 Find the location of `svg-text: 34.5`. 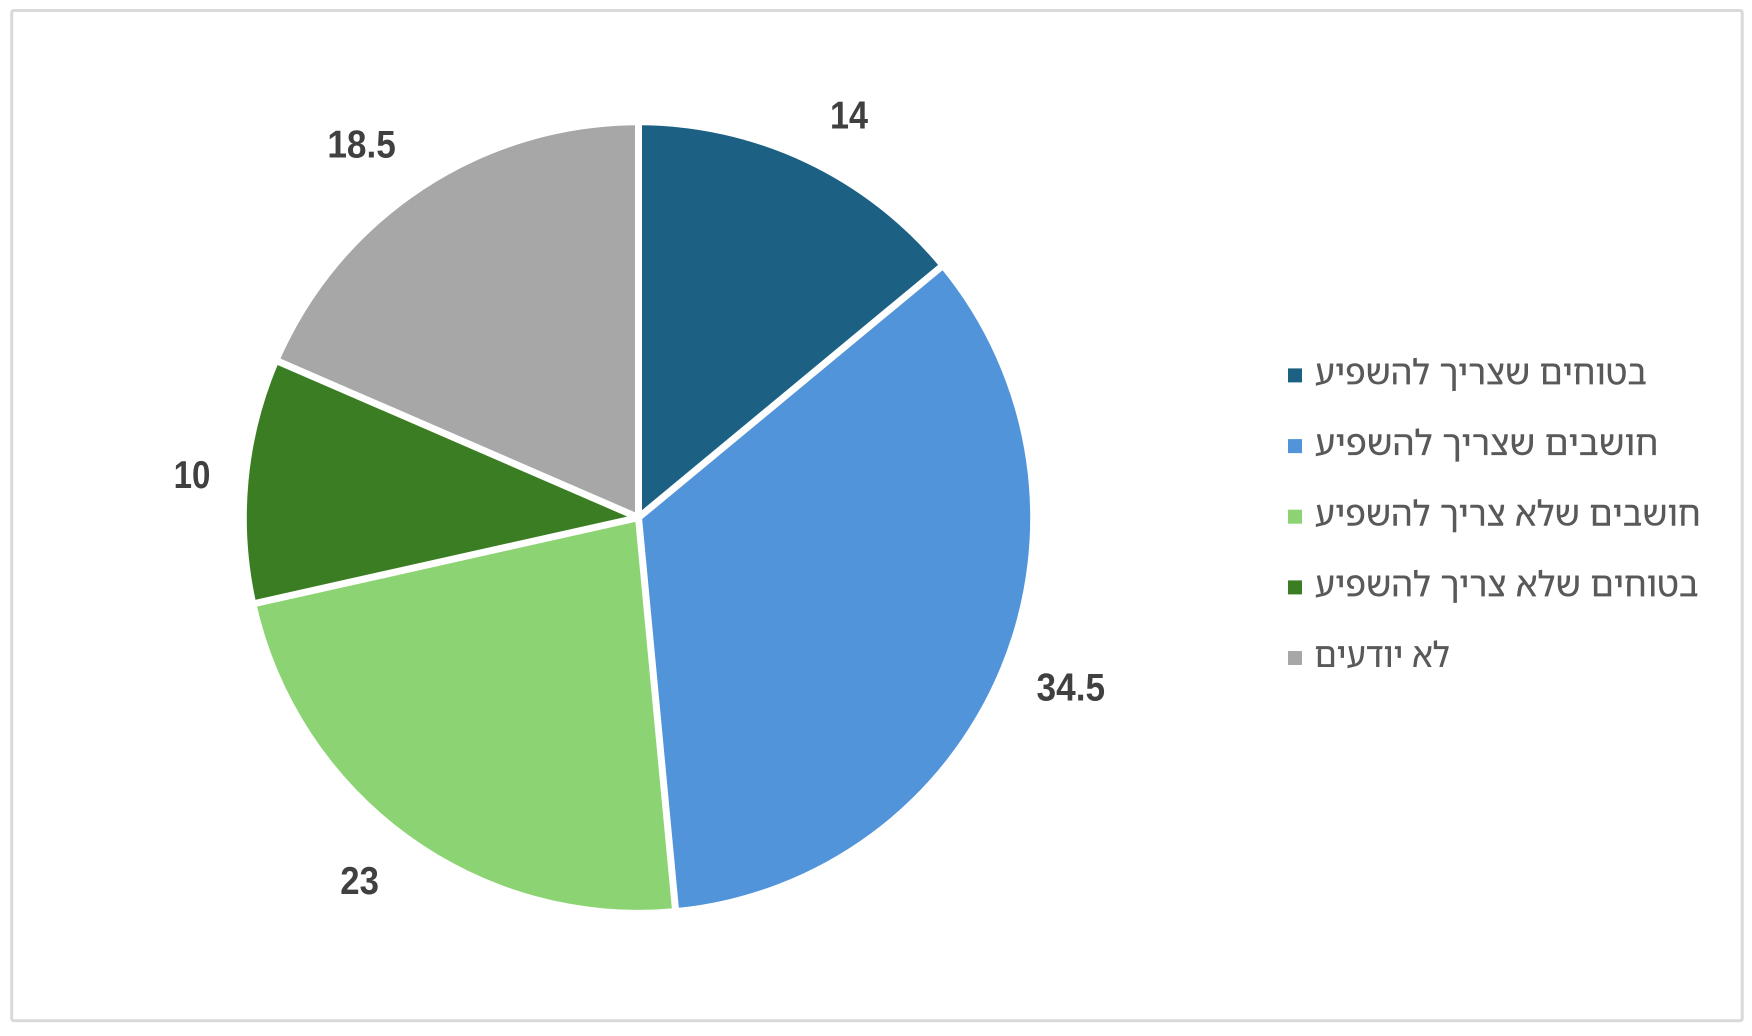

svg-text: 34.5 is located at coordinates (1071, 687).